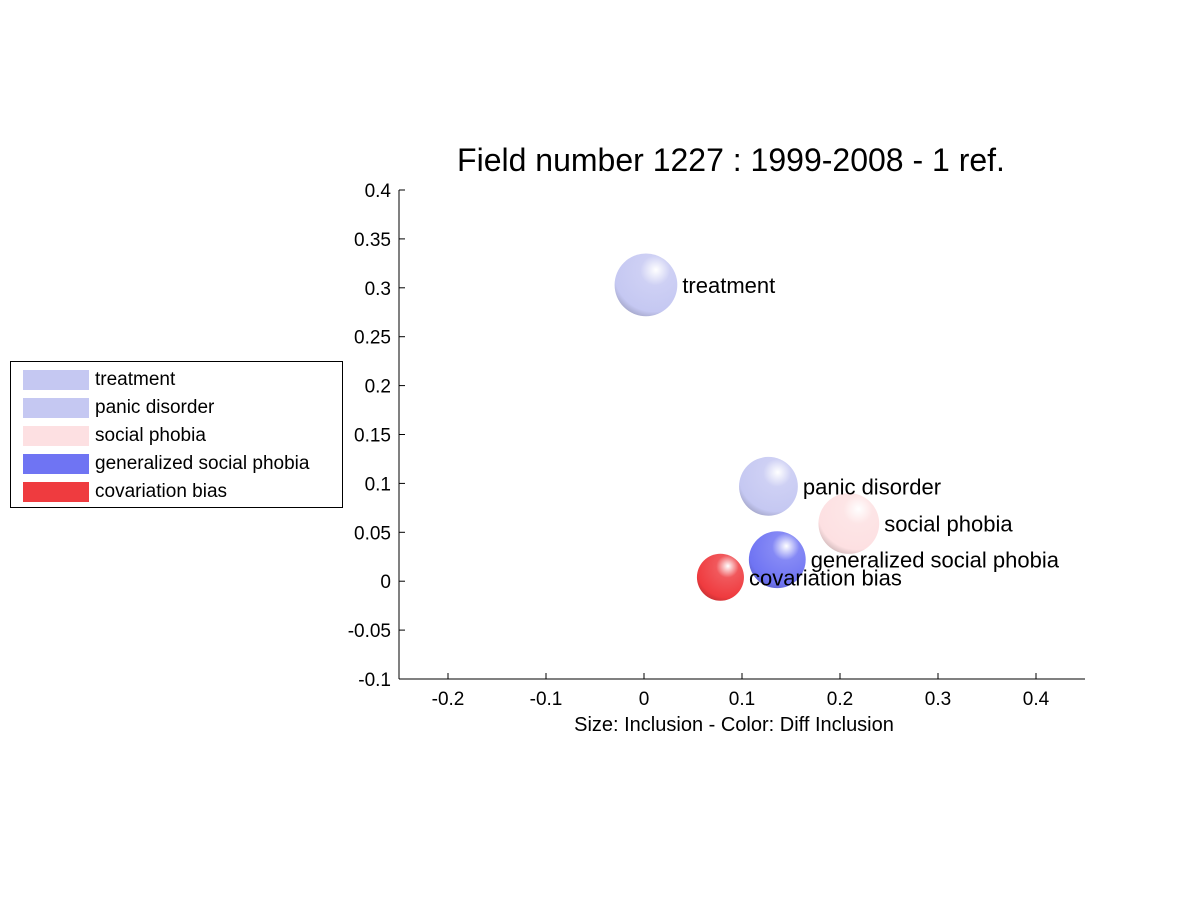 This screenshot has height=900, width=1200. I want to click on chart-title: Field number 1227 : 1999-2008 - 1 ref., so click(731, 160).